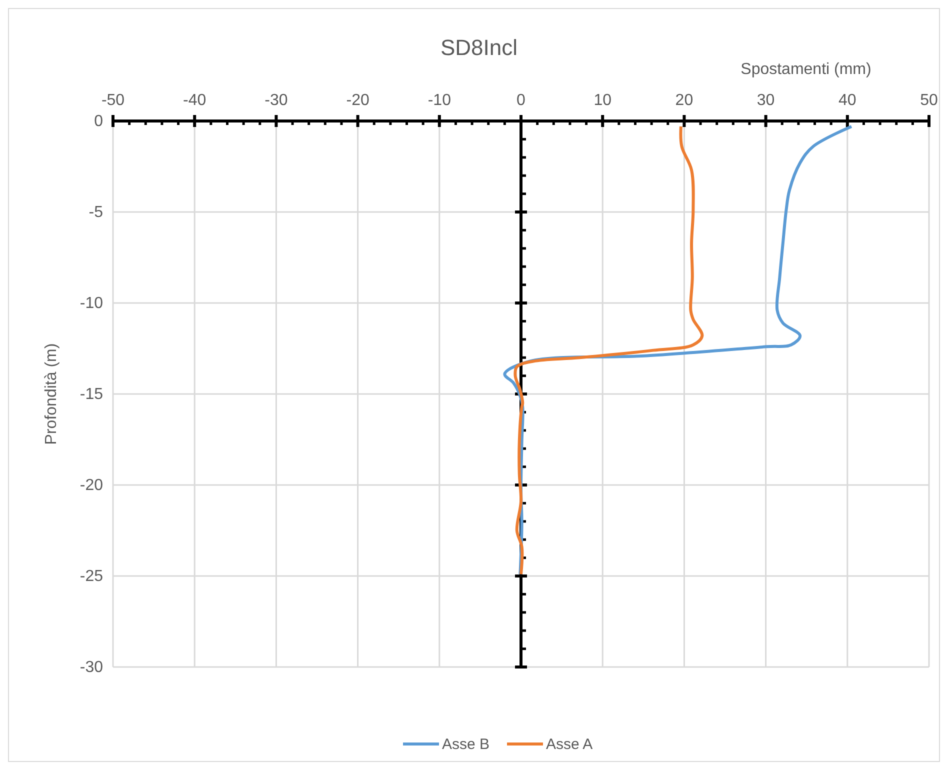 The width and height of the screenshot is (947, 769). I want to click on x-tick-label: 50, so click(929, 100).